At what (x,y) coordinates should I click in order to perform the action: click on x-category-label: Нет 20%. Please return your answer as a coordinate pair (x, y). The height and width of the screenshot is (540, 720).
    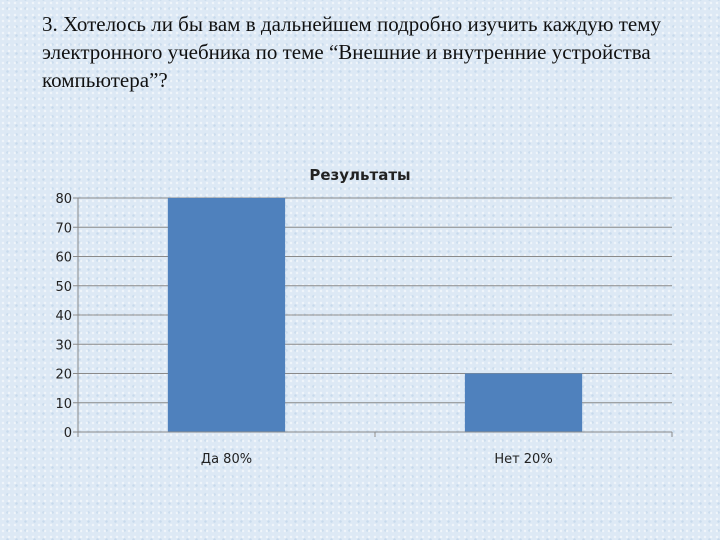
    Looking at the image, I should click on (523, 459).